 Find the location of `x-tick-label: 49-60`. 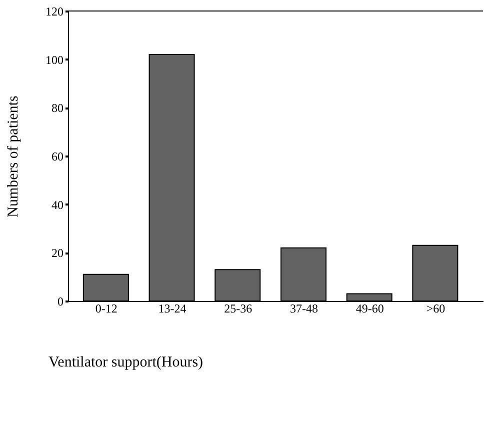

x-tick-label: 49-60 is located at coordinates (370, 309).